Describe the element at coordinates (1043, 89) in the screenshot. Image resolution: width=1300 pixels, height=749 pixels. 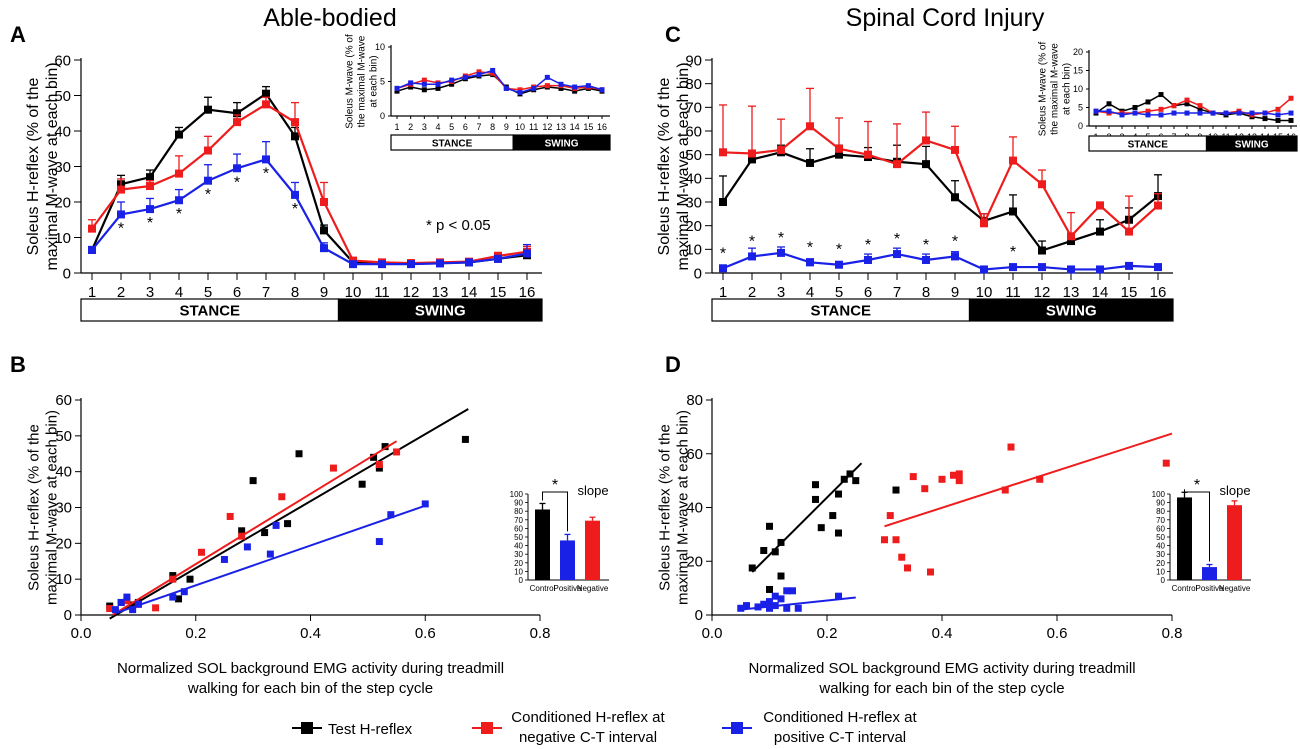
I see `c-inset-y-label-1: Soleus M-wave (% of` at that location.